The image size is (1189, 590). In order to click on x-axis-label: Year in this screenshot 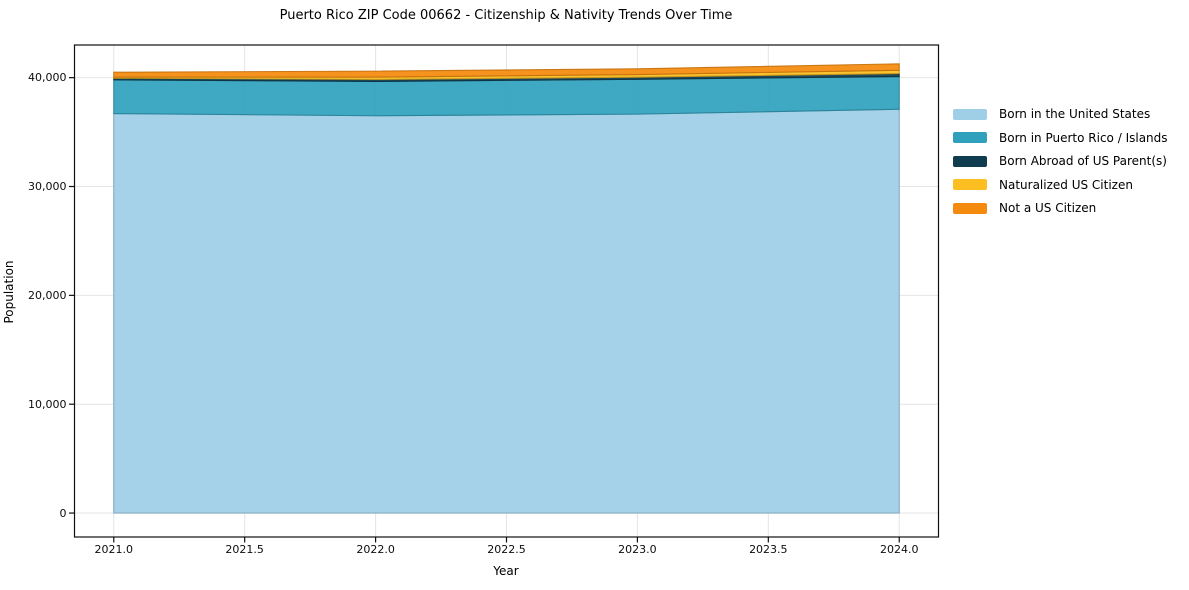, I will do `click(506, 571)`.